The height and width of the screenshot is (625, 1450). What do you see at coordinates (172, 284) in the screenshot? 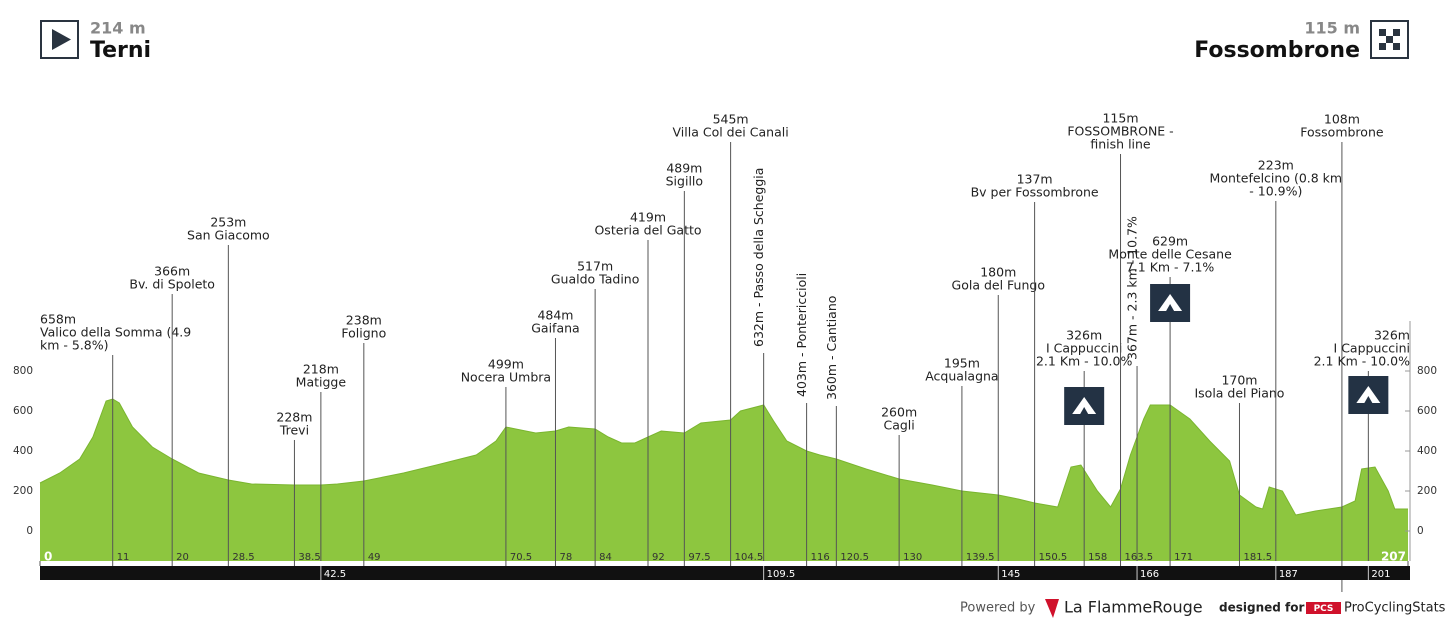
I see `marker-label: Bv. di Spoleto` at bounding box center [172, 284].